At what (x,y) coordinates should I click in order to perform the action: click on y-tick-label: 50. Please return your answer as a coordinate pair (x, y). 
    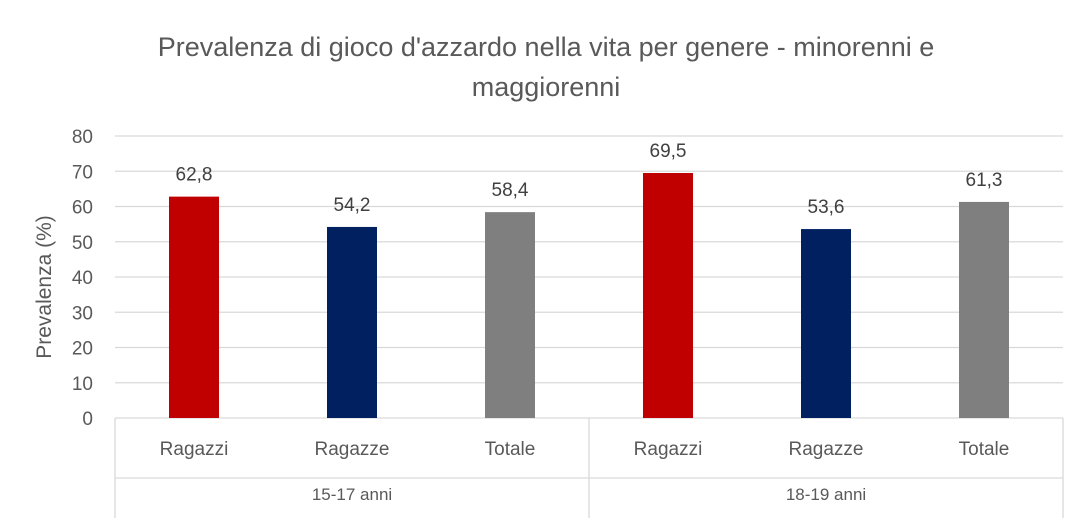
    Looking at the image, I should click on (82, 243).